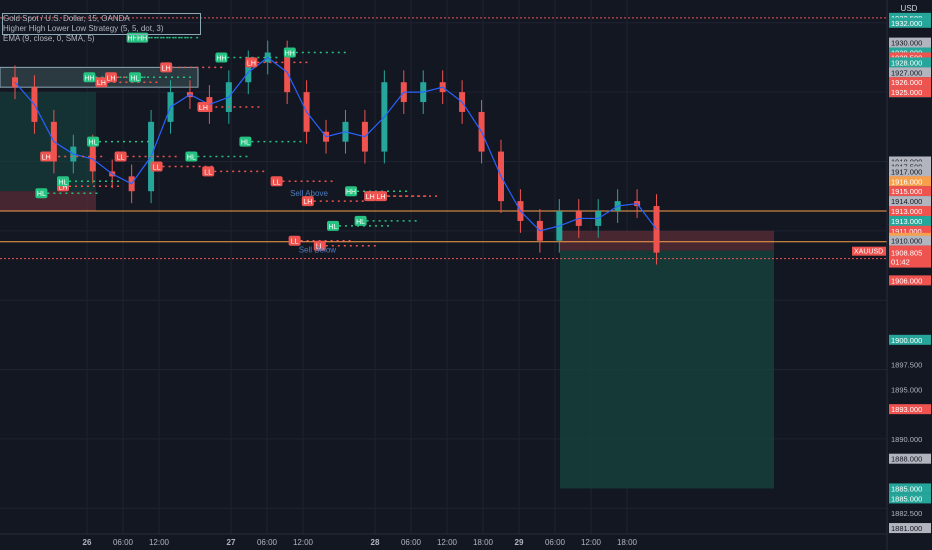 This screenshot has width=932, height=550. Describe the element at coordinates (906, 231) in the screenshot. I see `price-tick-label: 1911.000` at that location.